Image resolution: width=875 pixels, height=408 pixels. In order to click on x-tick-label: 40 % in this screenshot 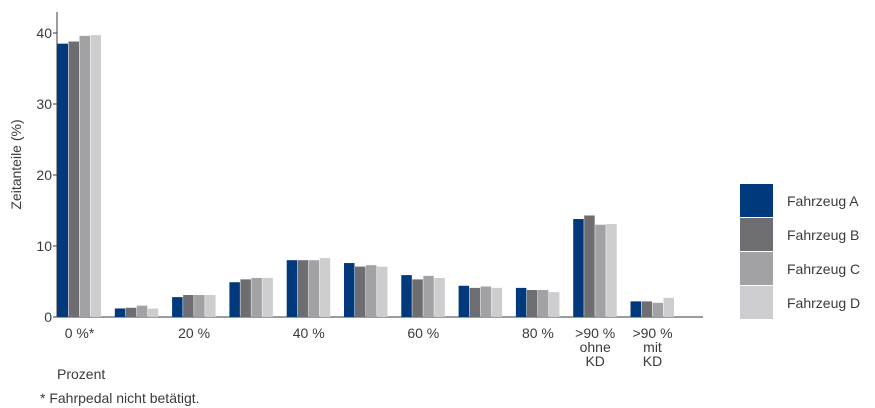, I will do `click(309, 333)`.